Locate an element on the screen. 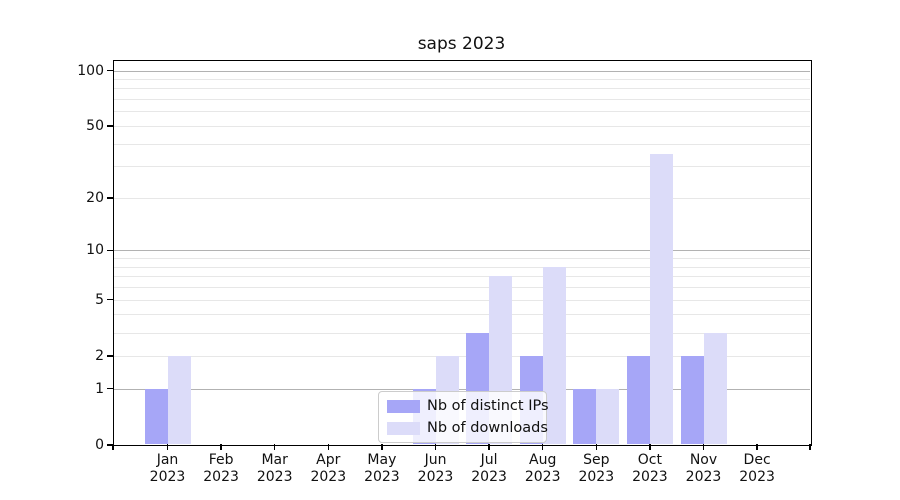  legend: Nb of distinct IPs Nb of downloads is located at coordinates (463, 417).